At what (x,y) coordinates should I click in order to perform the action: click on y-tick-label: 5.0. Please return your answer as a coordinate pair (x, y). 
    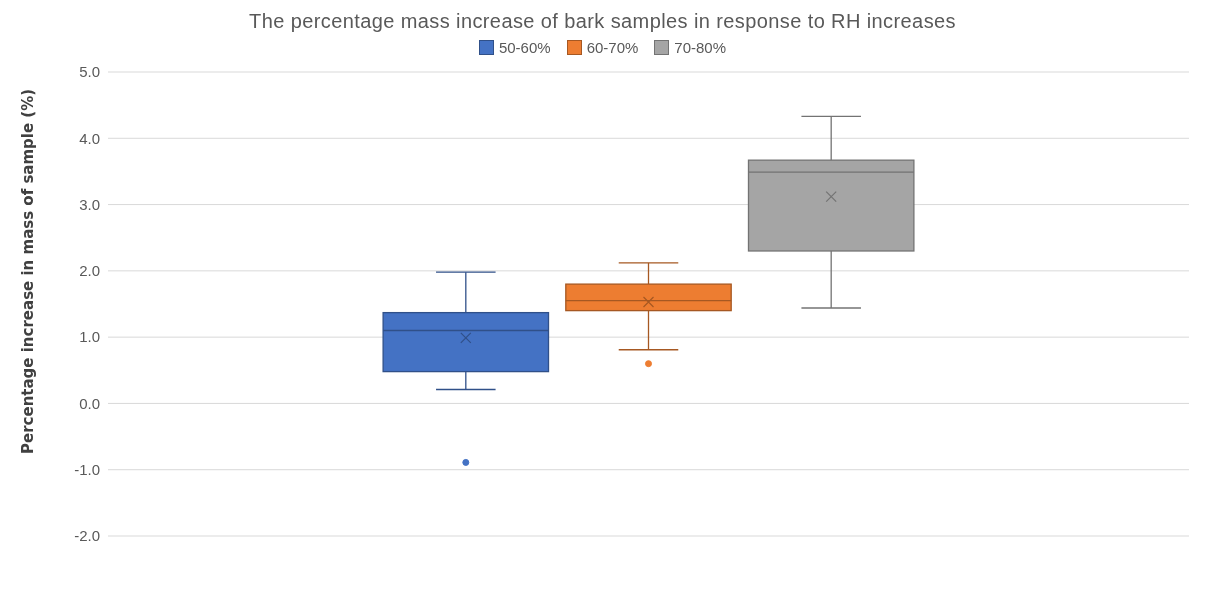
    Looking at the image, I should click on (89, 72).